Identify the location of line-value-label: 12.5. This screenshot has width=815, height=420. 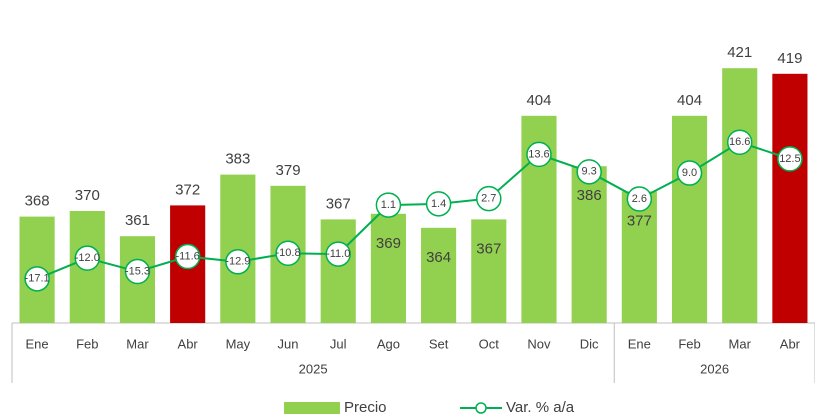
(789, 159).